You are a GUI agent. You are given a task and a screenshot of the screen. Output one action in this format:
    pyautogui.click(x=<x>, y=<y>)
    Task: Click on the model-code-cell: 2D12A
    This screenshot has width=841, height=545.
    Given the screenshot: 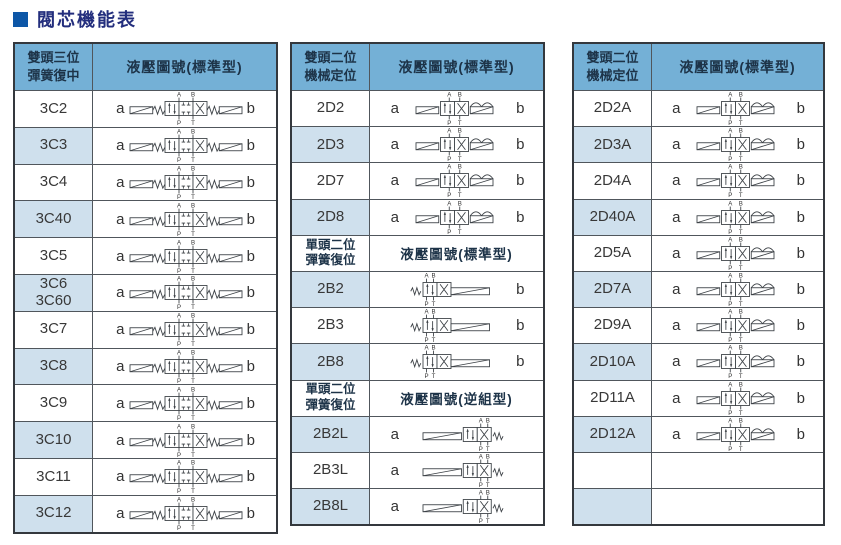 What is the action you would take?
    pyautogui.click(x=612, y=434)
    